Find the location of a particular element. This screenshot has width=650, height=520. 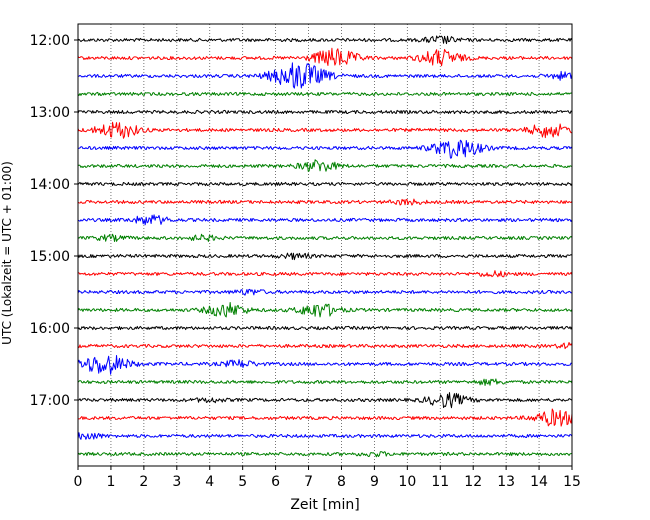

x-tick-label-7: 7 is located at coordinates (308, 482).